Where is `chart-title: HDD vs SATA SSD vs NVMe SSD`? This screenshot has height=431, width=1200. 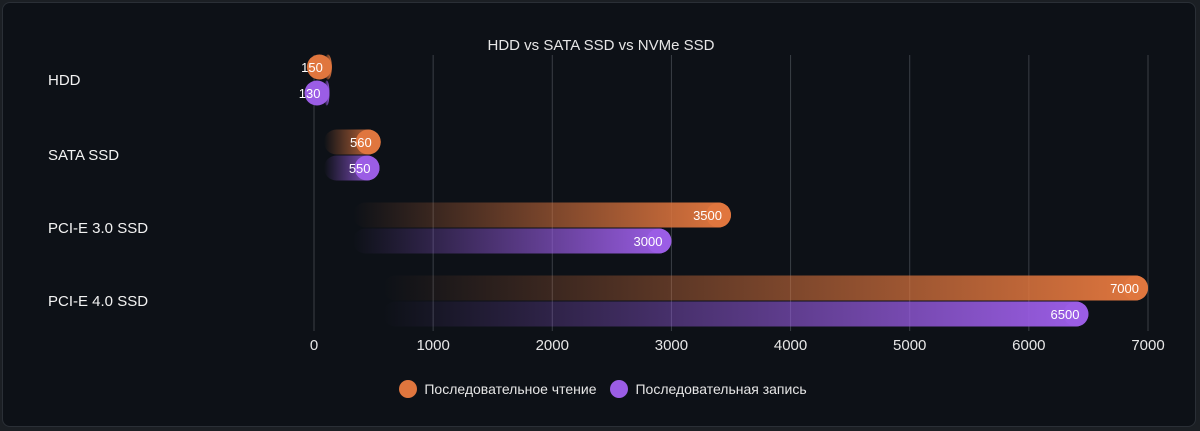
chart-title: HDD vs SATA SSD vs NVMe SSD is located at coordinates (601, 45).